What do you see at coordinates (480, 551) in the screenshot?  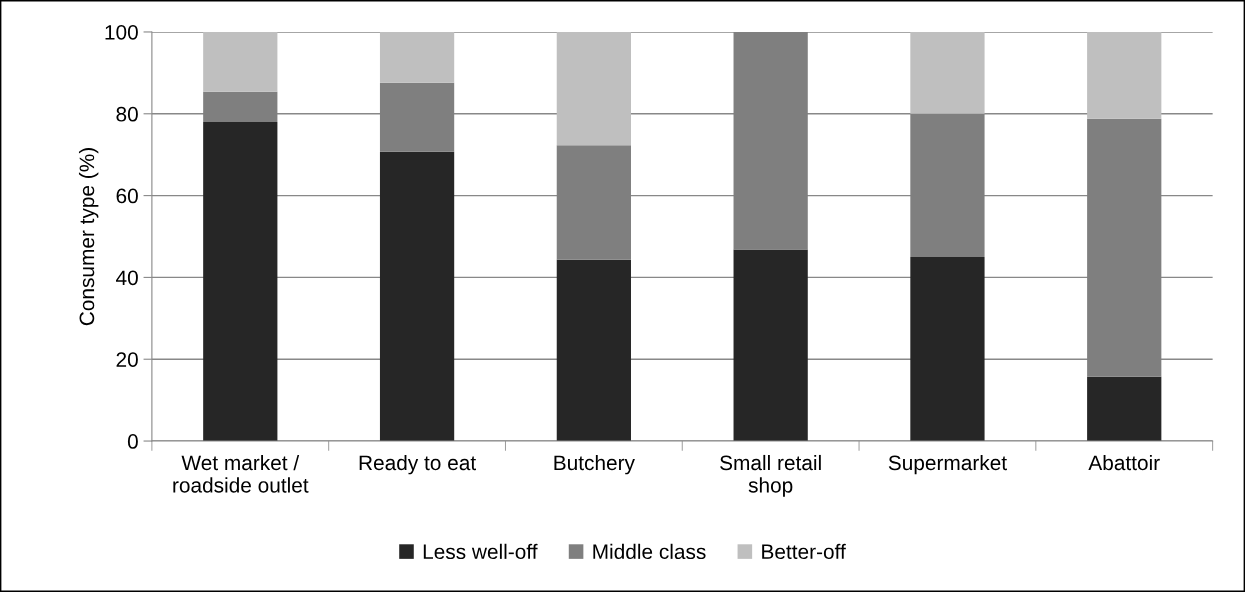 I see `legend-label: Less well-off` at bounding box center [480, 551].